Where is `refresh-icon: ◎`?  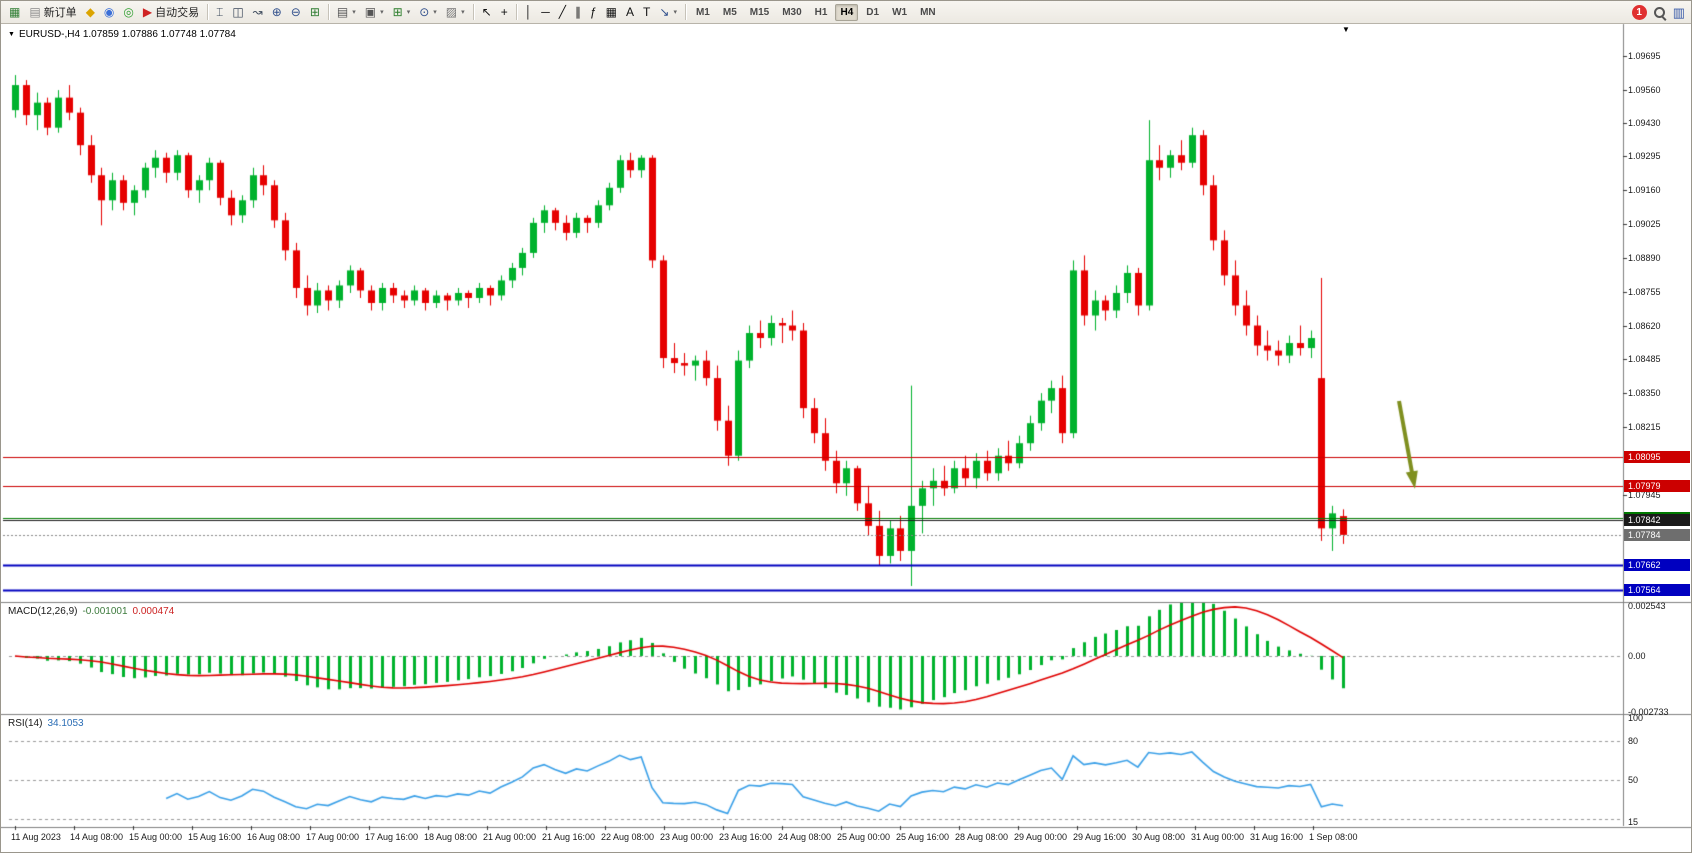
refresh-icon: ◎ is located at coordinates (128, 12).